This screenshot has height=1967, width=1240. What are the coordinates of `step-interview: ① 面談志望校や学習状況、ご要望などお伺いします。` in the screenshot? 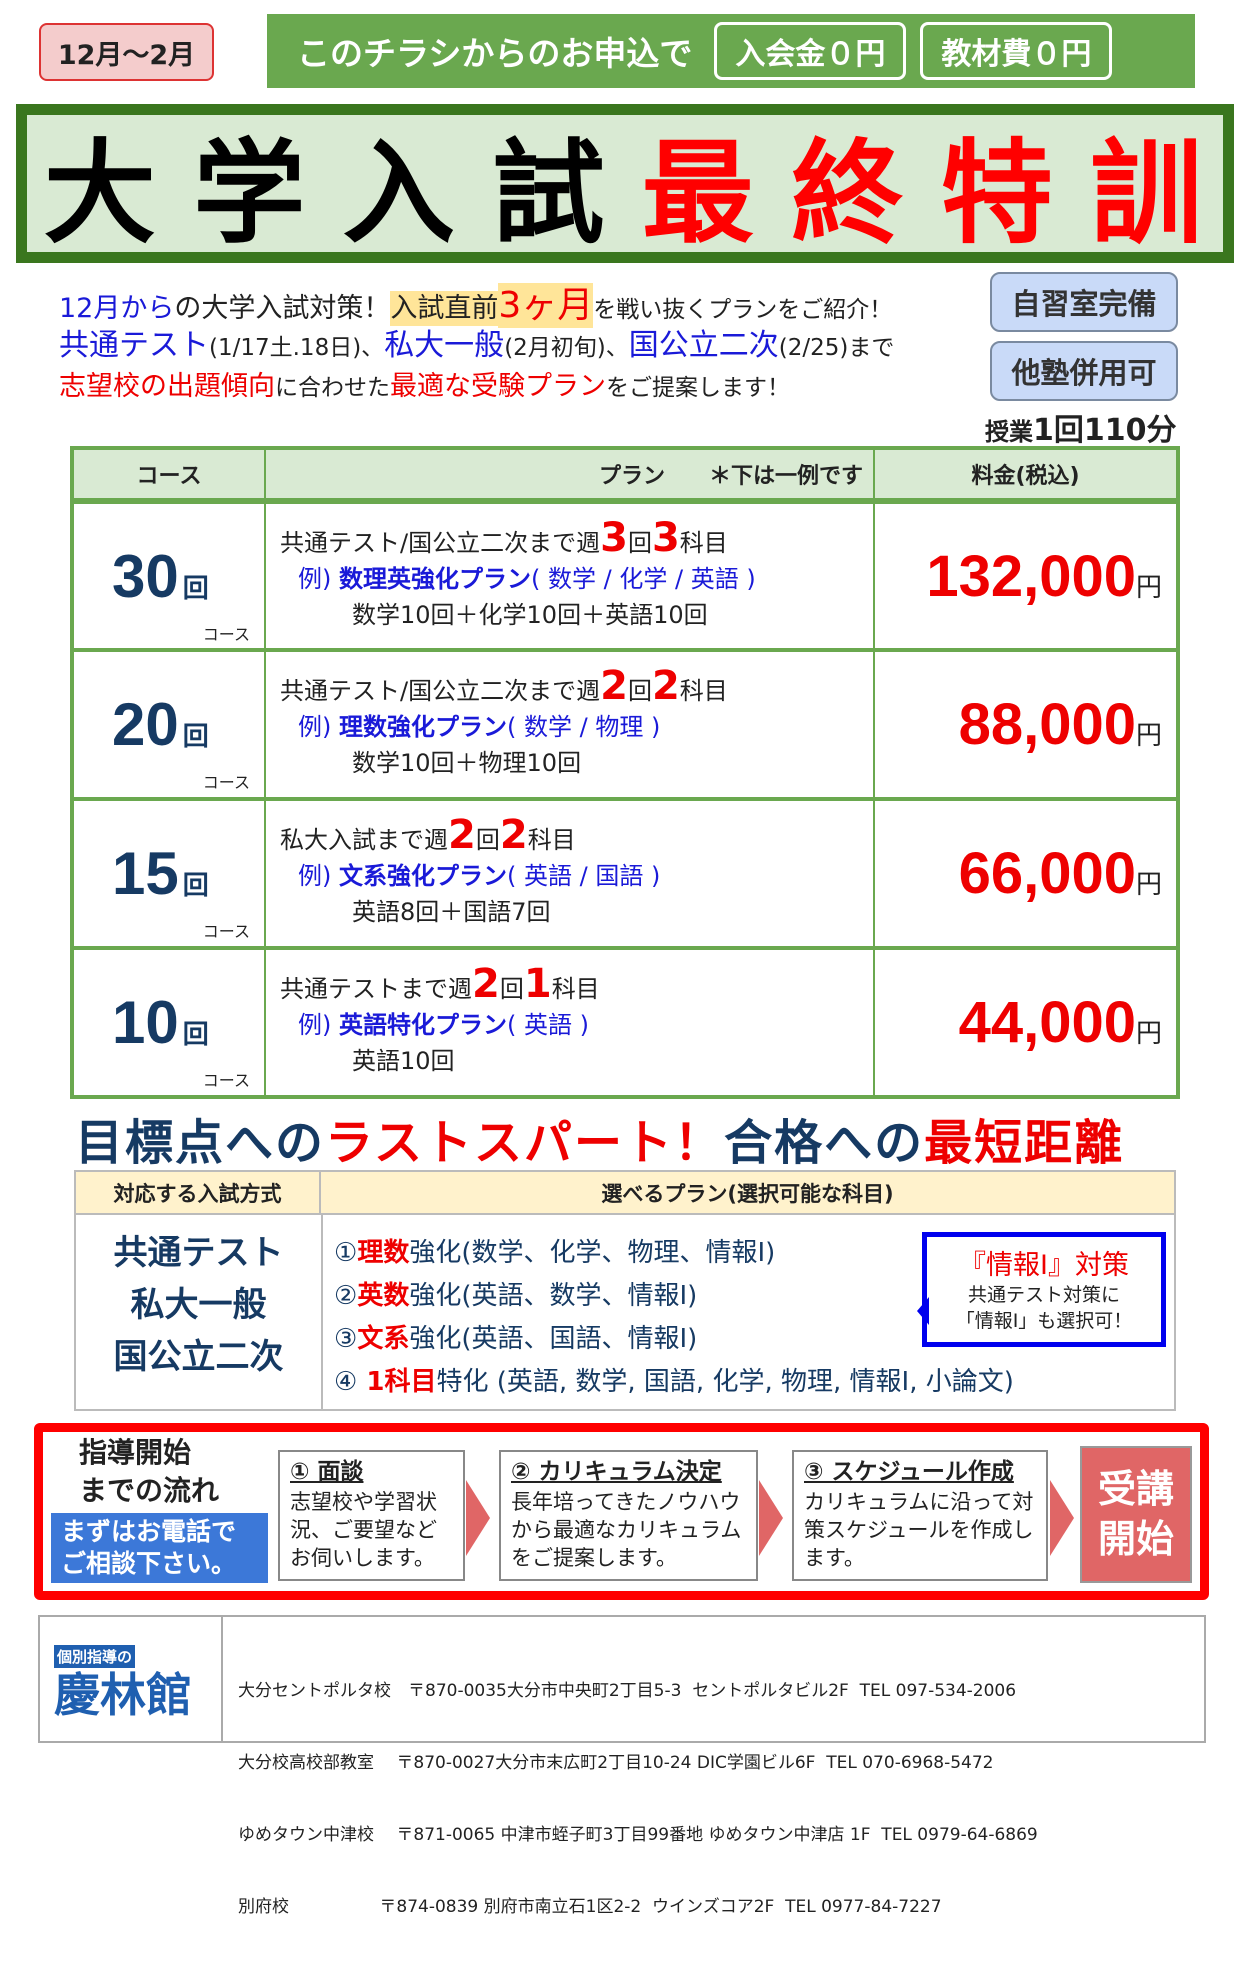 It's located at (371, 1515).